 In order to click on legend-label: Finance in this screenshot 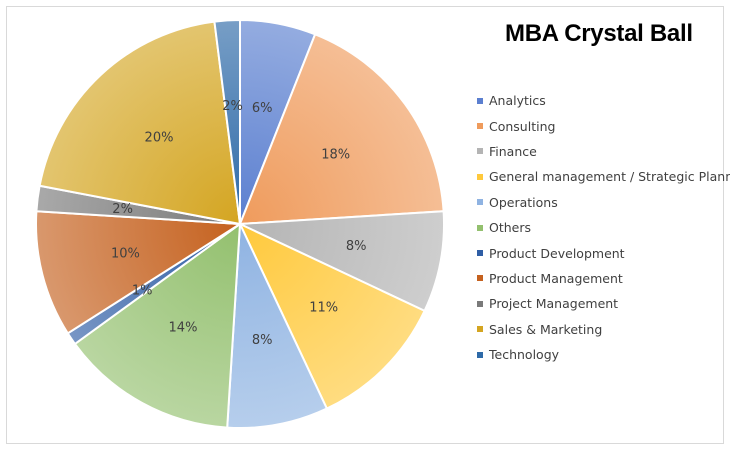, I will do `click(513, 151)`.